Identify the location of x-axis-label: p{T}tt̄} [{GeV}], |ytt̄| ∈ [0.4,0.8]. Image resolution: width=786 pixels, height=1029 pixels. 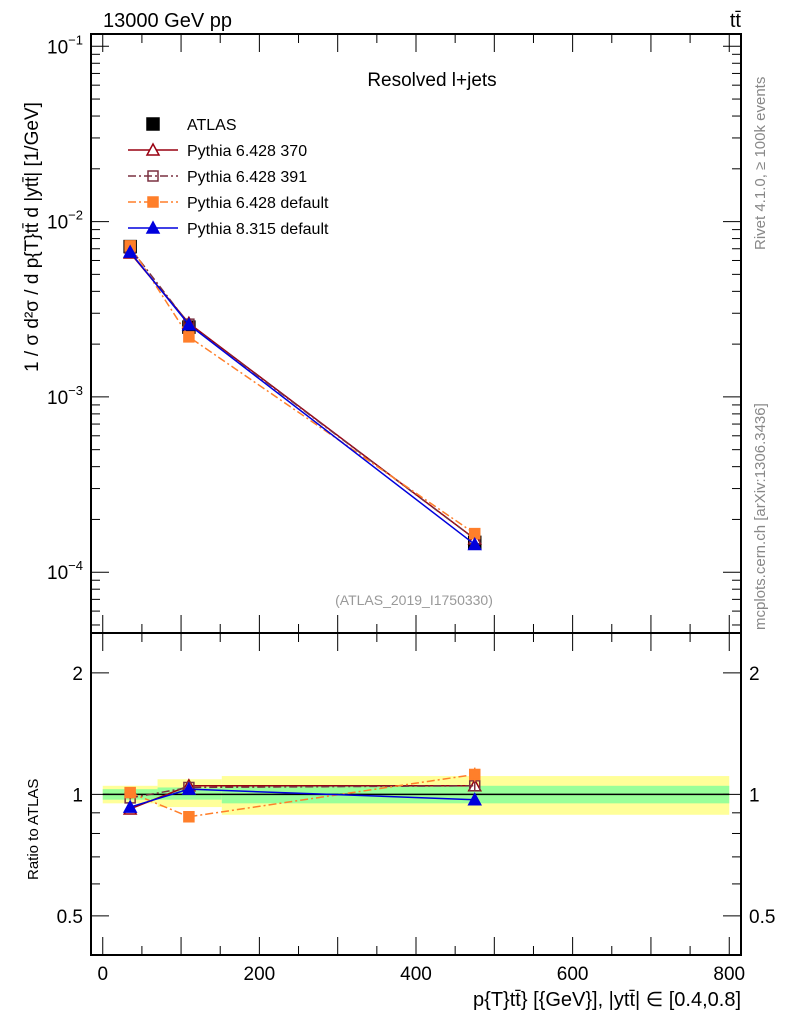
(607, 1000).